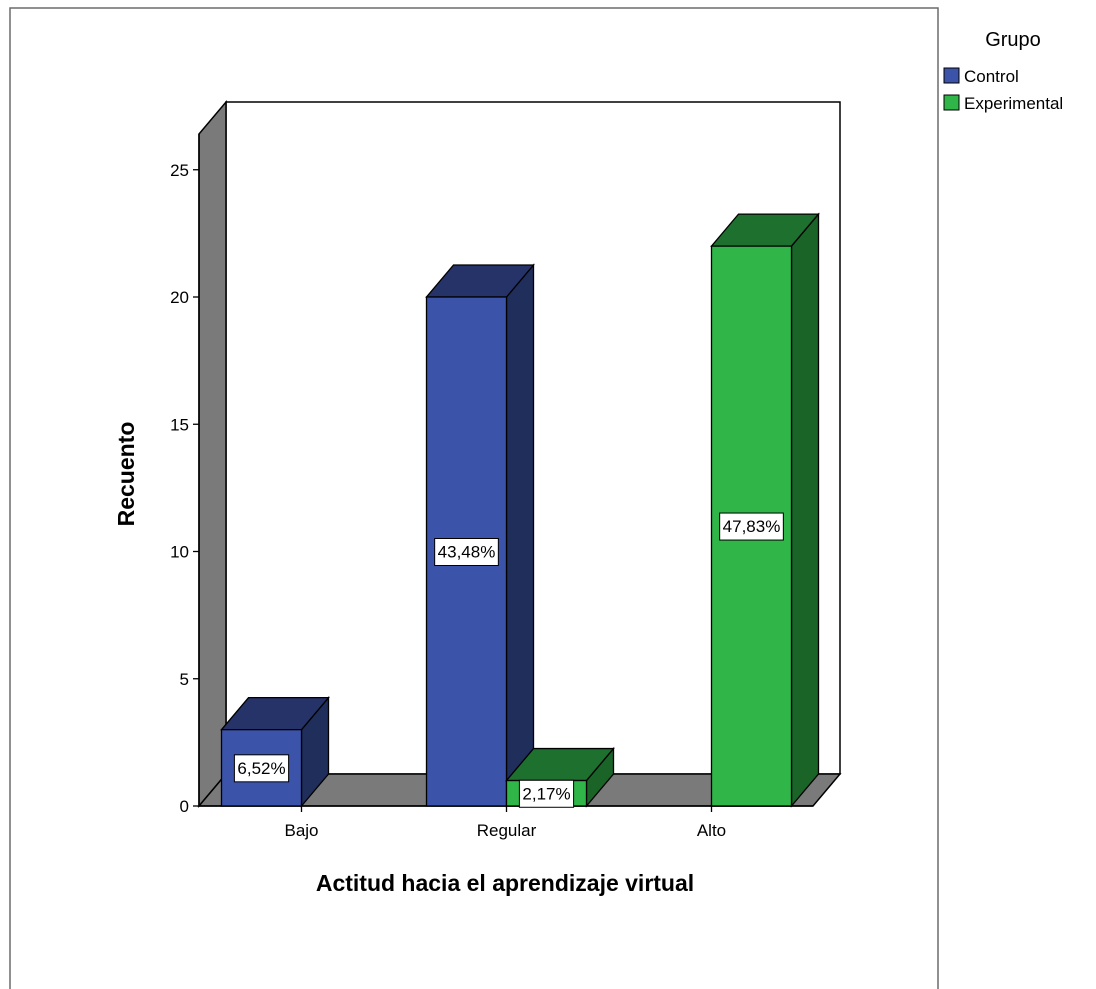 The width and height of the screenshot is (1096, 989). I want to click on data-label-experimental-regular: 2,17%, so click(546, 793).